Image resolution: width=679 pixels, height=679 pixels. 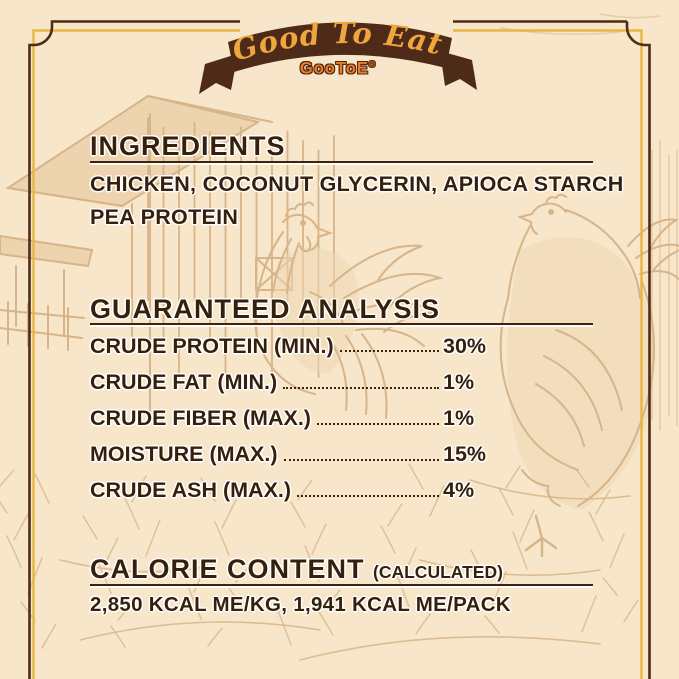 What do you see at coordinates (465, 345) in the screenshot?
I see `analysis-value: 30%` at bounding box center [465, 345].